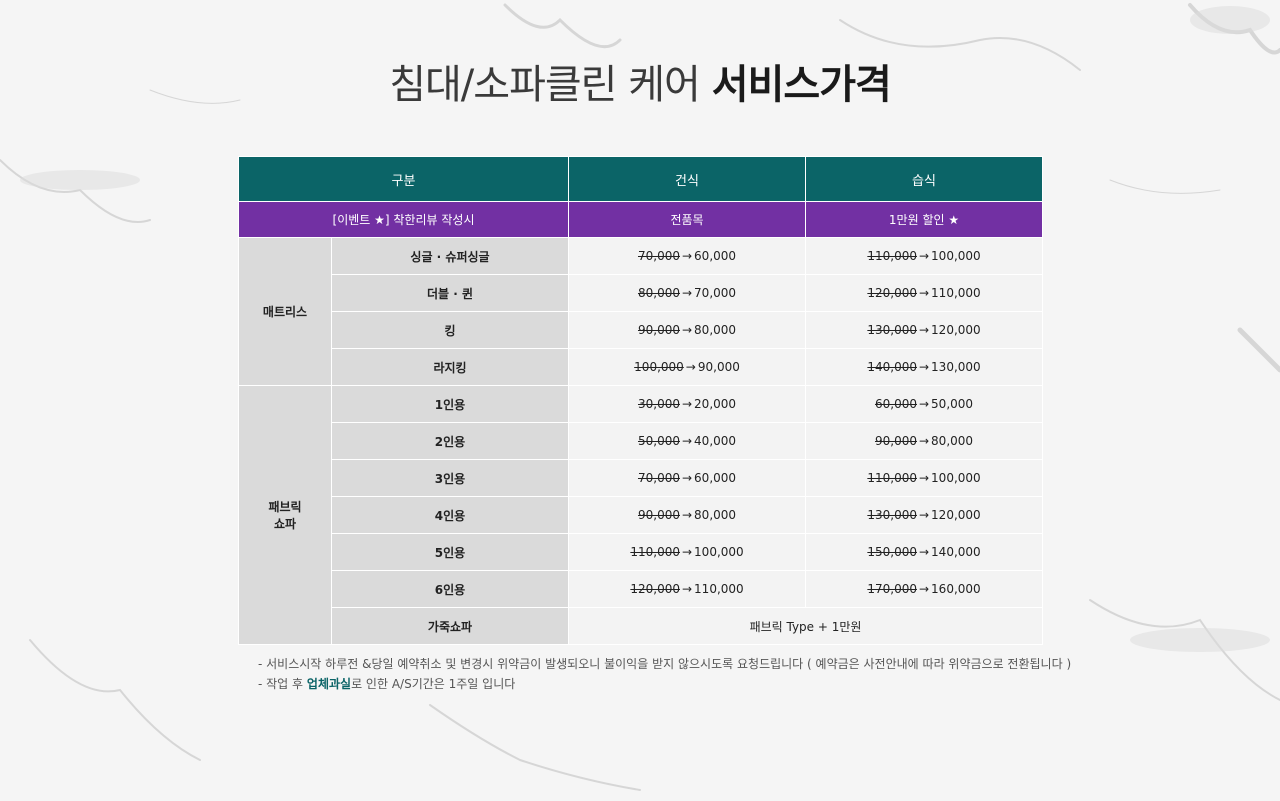  Describe the element at coordinates (806, 626) in the screenshot. I see `merged-price: 패브릭 Type + 1만원` at that location.